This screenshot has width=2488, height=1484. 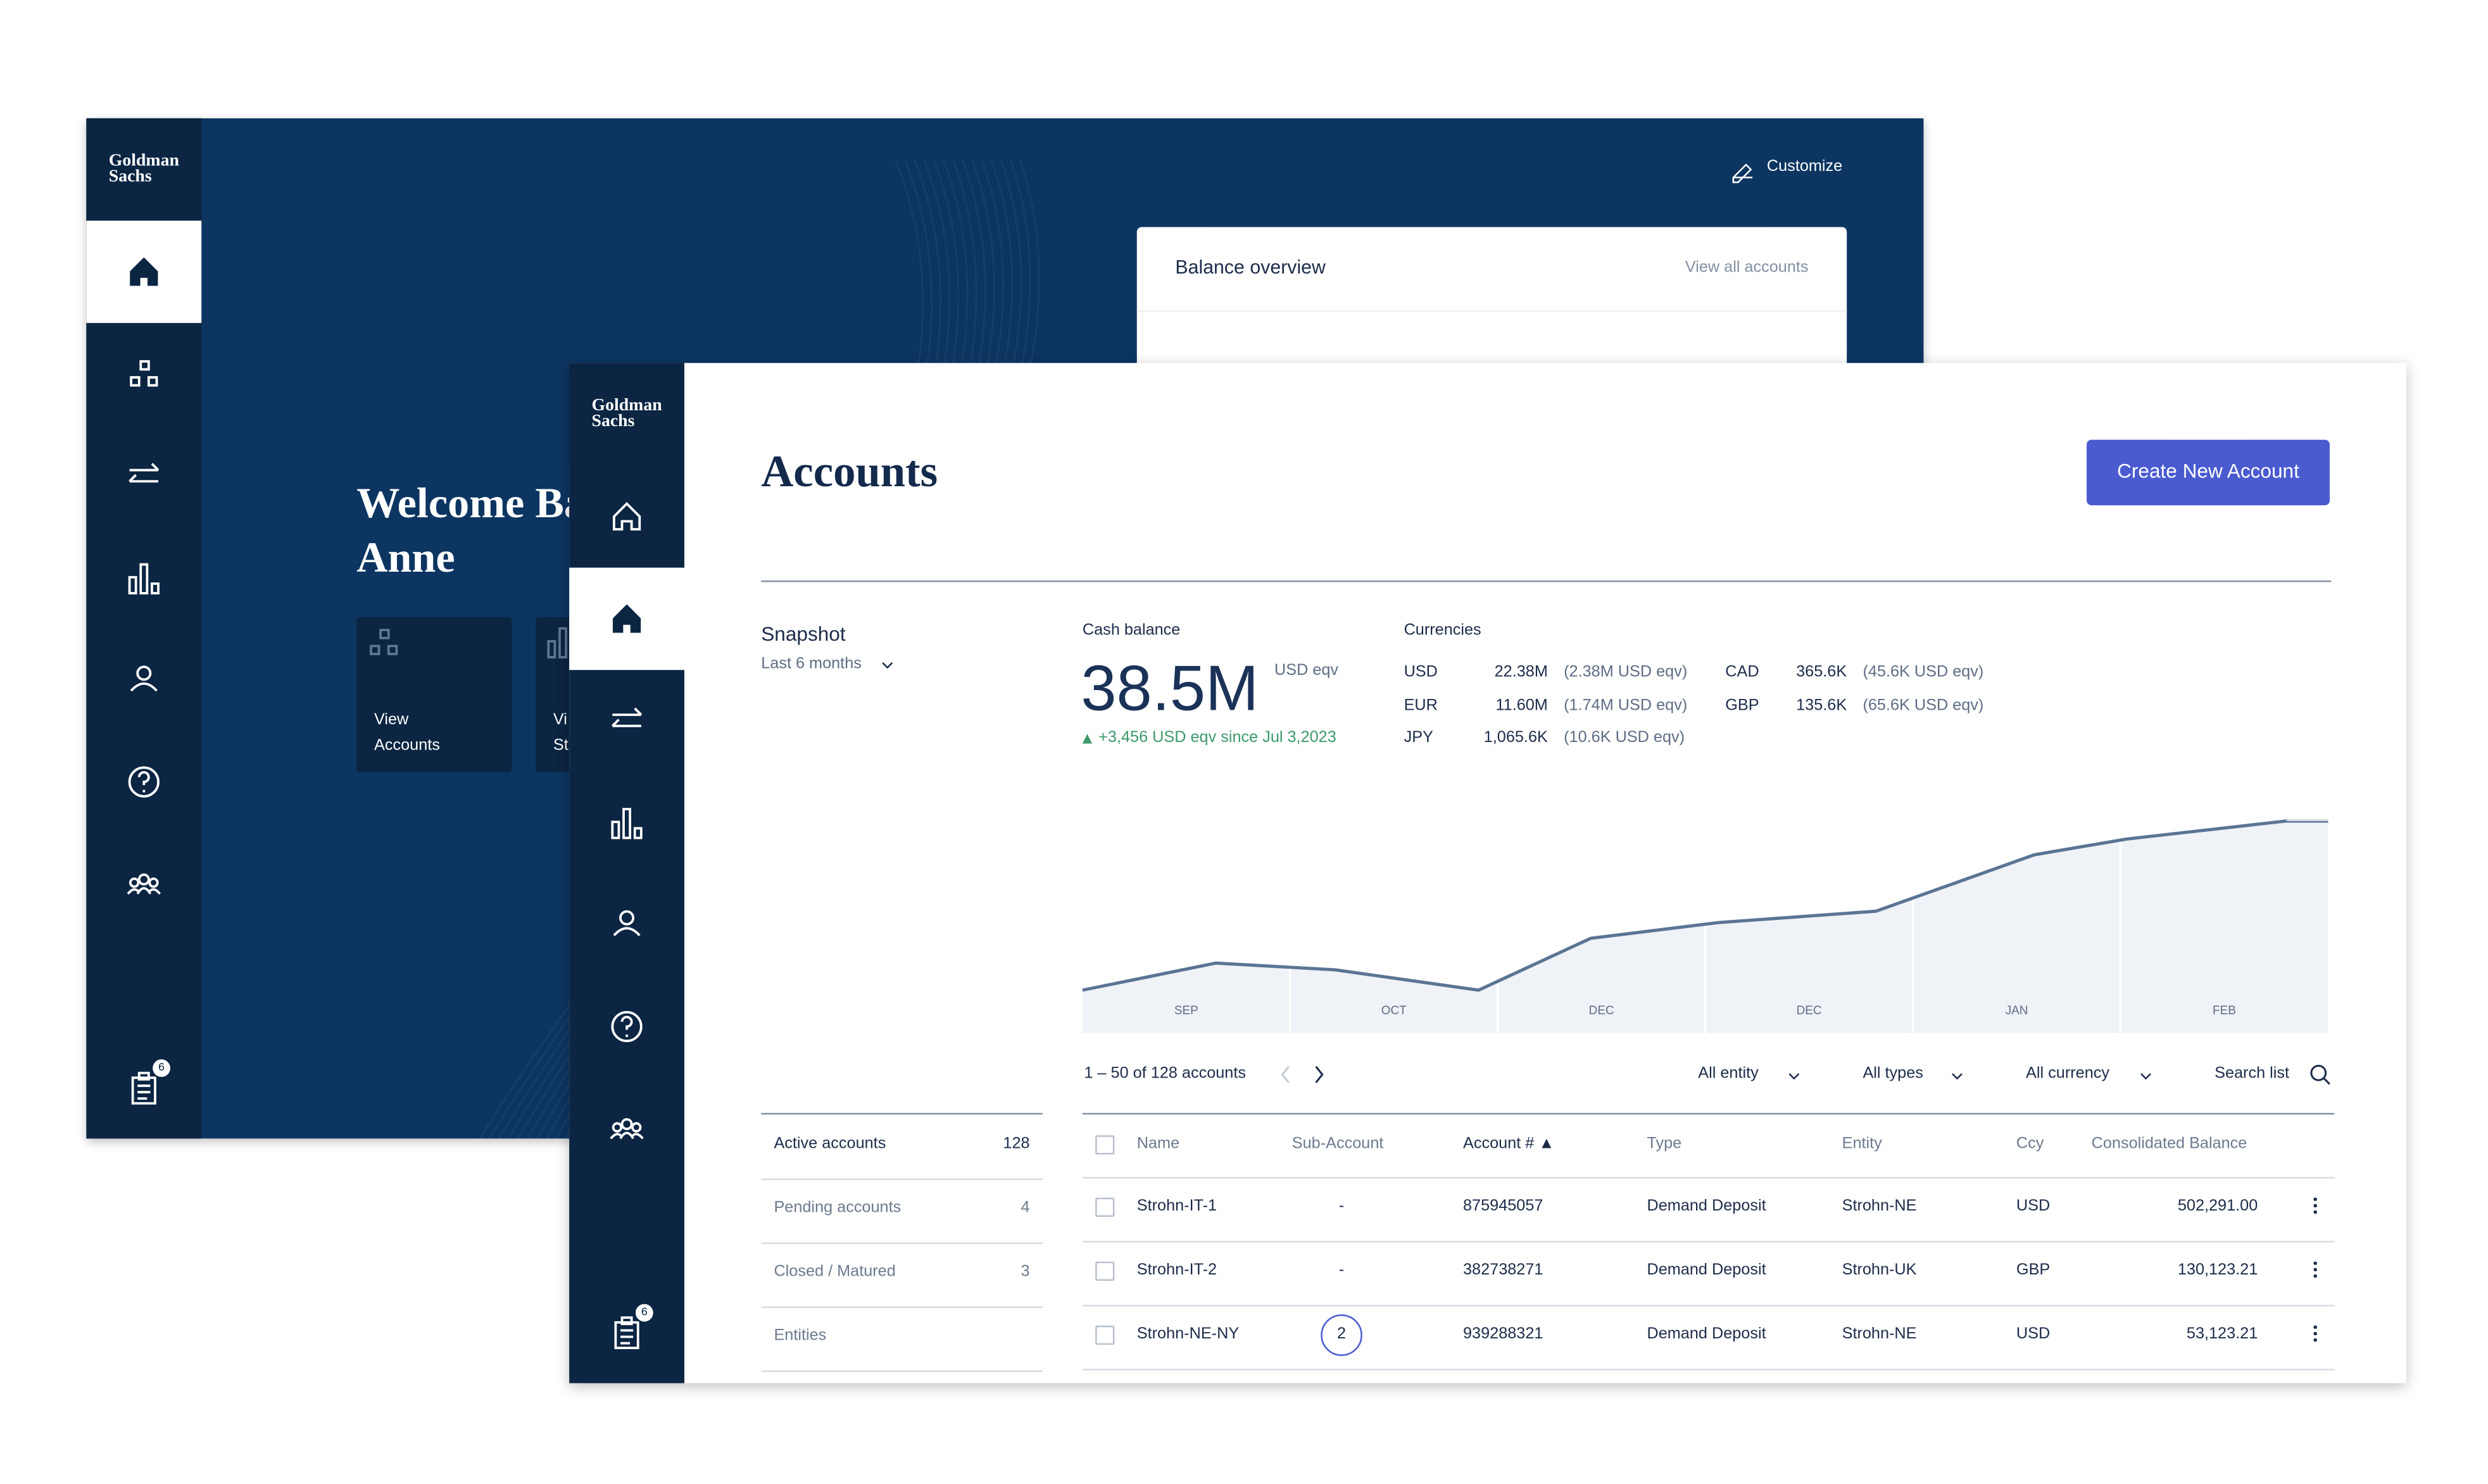 I want to click on tile-label: Accounts, so click(x=407, y=746).